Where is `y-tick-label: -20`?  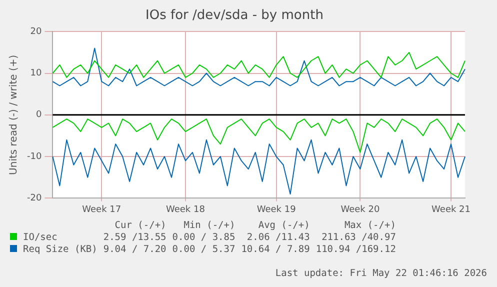 y-tick-label: -20 is located at coordinates (34, 199).